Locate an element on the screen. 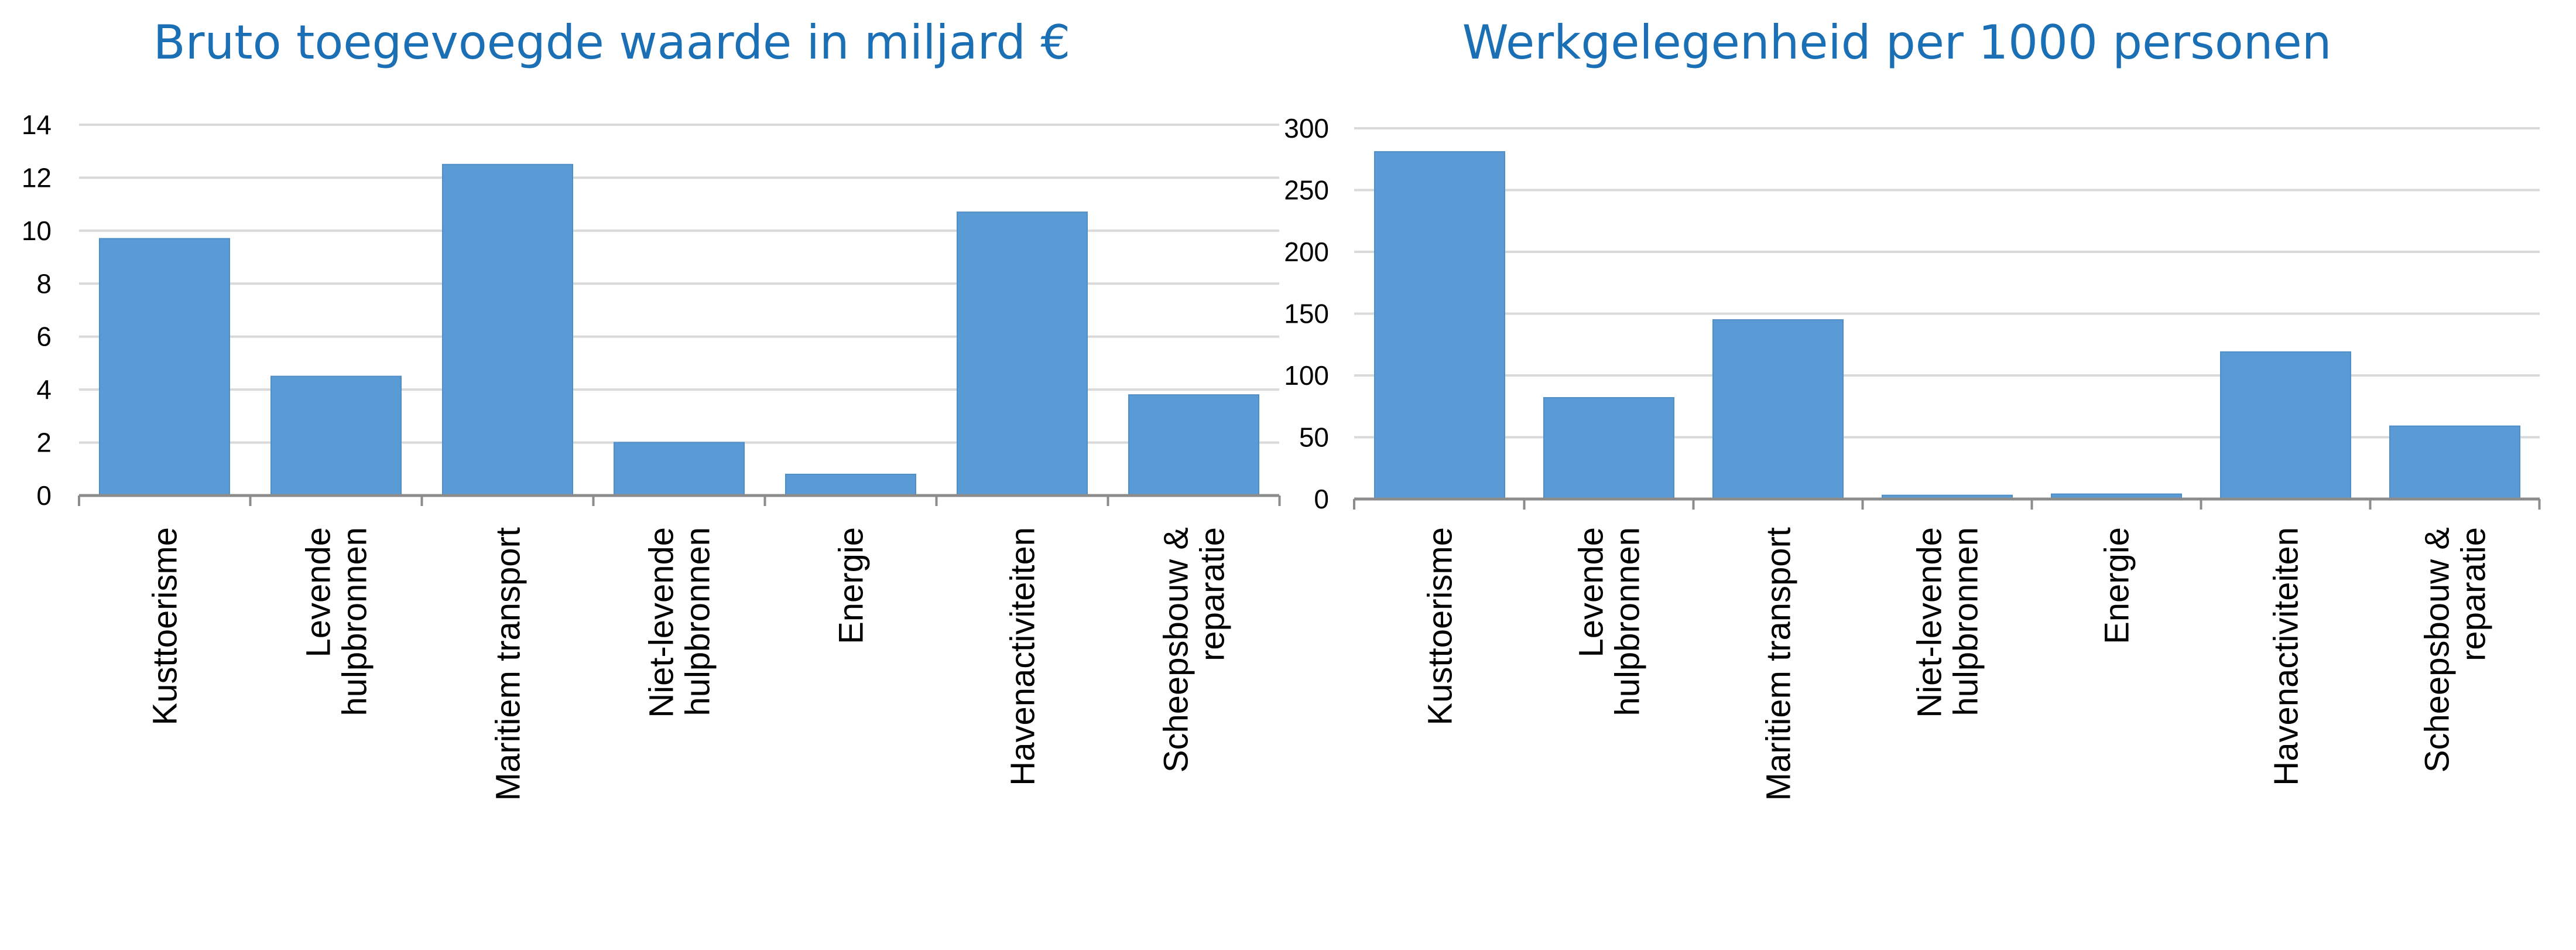  y-tick-label: 12 is located at coordinates (37, 177).